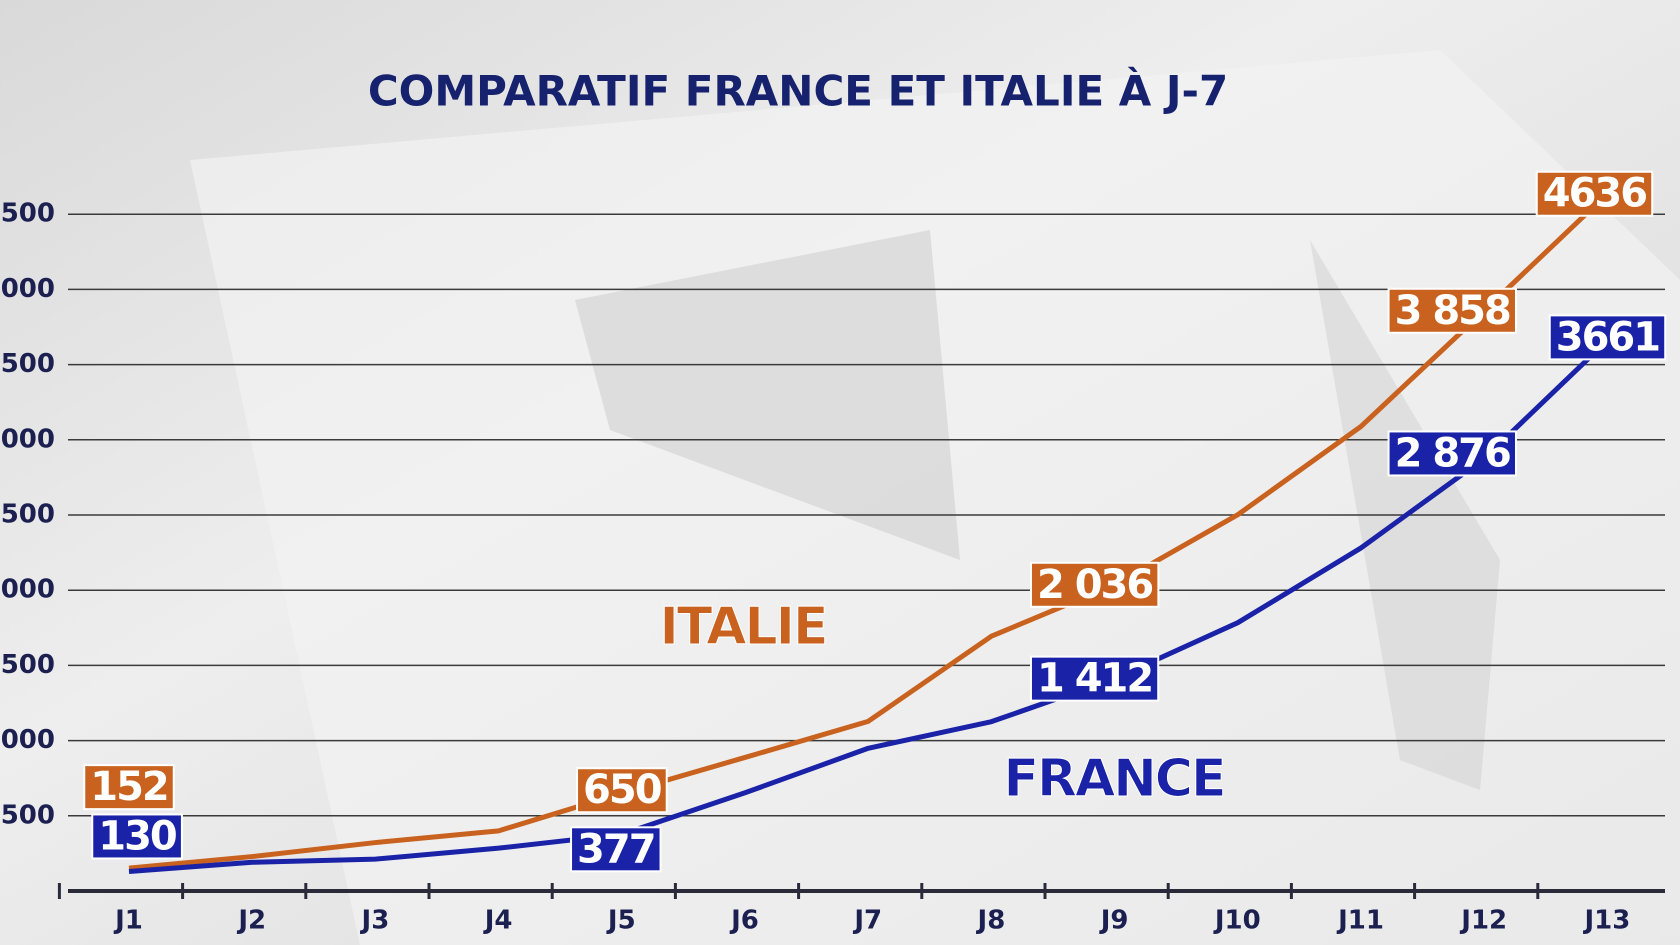 The width and height of the screenshot is (1680, 945). I want to click on value-label: 650, so click(622, 790).